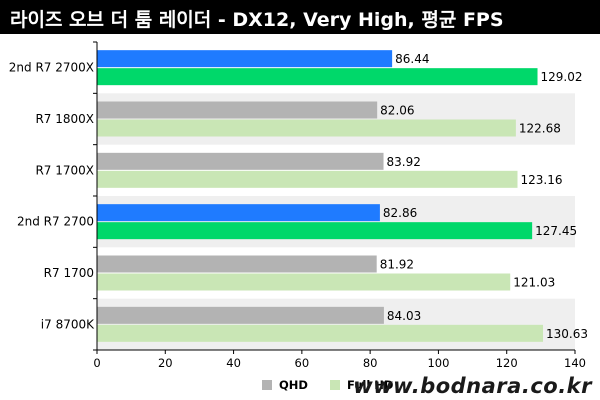  Describe the element at coordinates (397, 111) in the screenshot. I see `value-label-qhd-r7-1800x: 82.06` at that location.